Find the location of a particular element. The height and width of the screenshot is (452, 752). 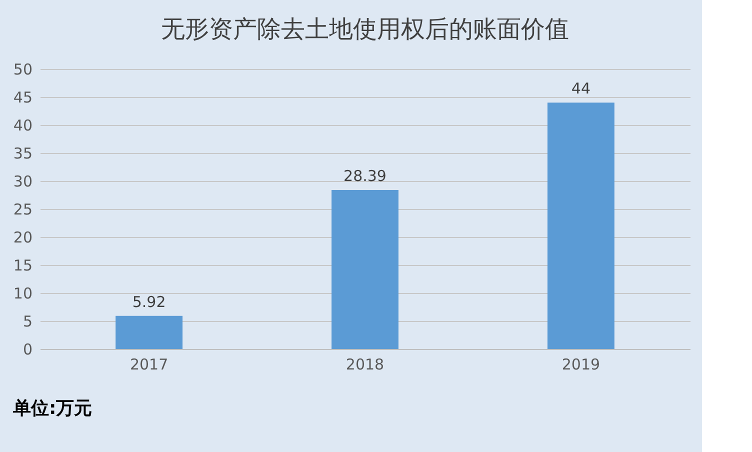

y-tick-label: 50 is located at coordinates (22, 69).